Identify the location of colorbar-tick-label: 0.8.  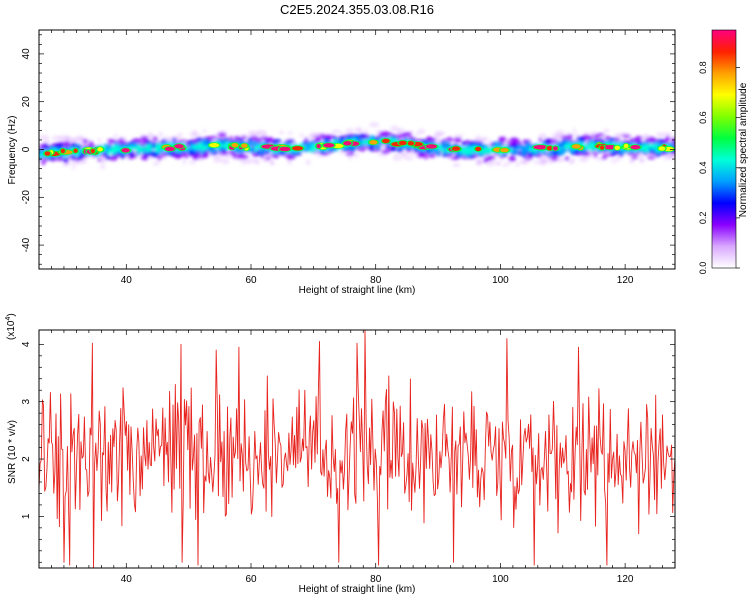
(703, 67).